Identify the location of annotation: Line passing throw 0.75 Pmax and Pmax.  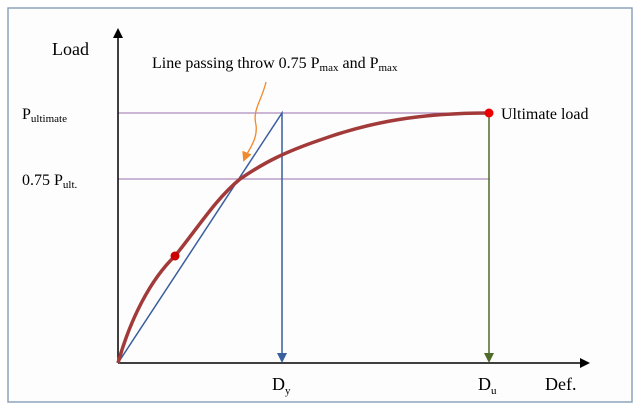
(275, 64).